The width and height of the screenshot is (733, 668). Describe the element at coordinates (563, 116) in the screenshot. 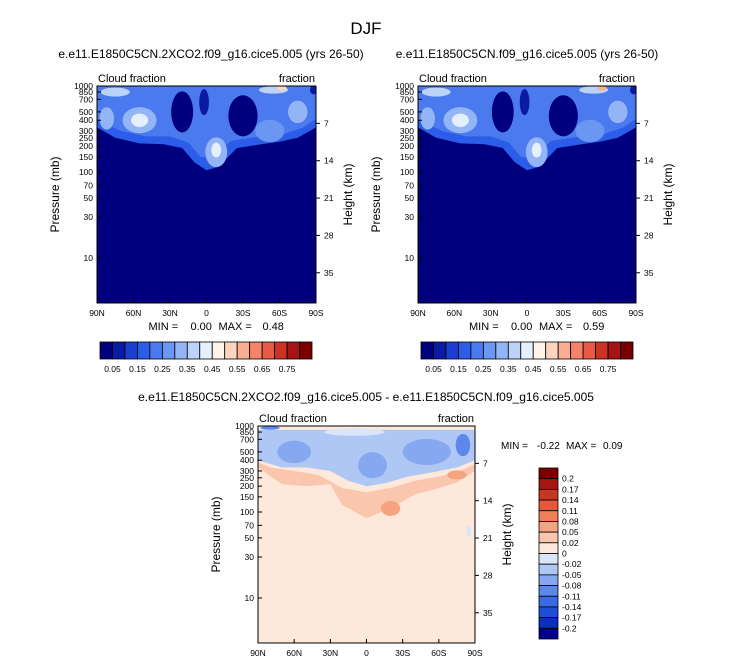

I see `dry-region-sh` at that location.